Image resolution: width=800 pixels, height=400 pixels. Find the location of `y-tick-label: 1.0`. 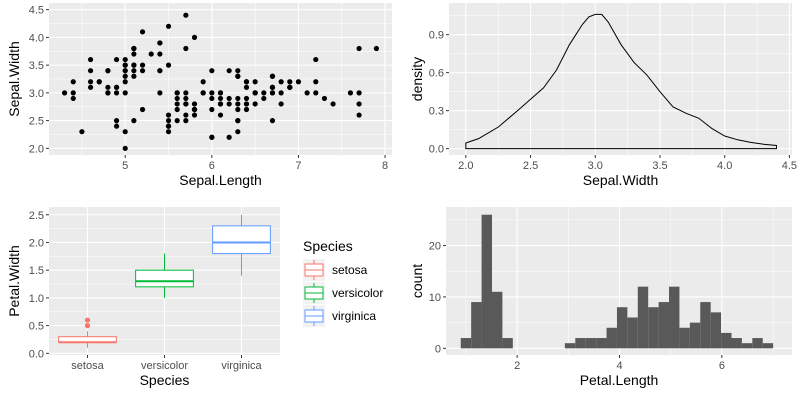

y-tick-label: 1.0 is located at coordinates (36, 299).